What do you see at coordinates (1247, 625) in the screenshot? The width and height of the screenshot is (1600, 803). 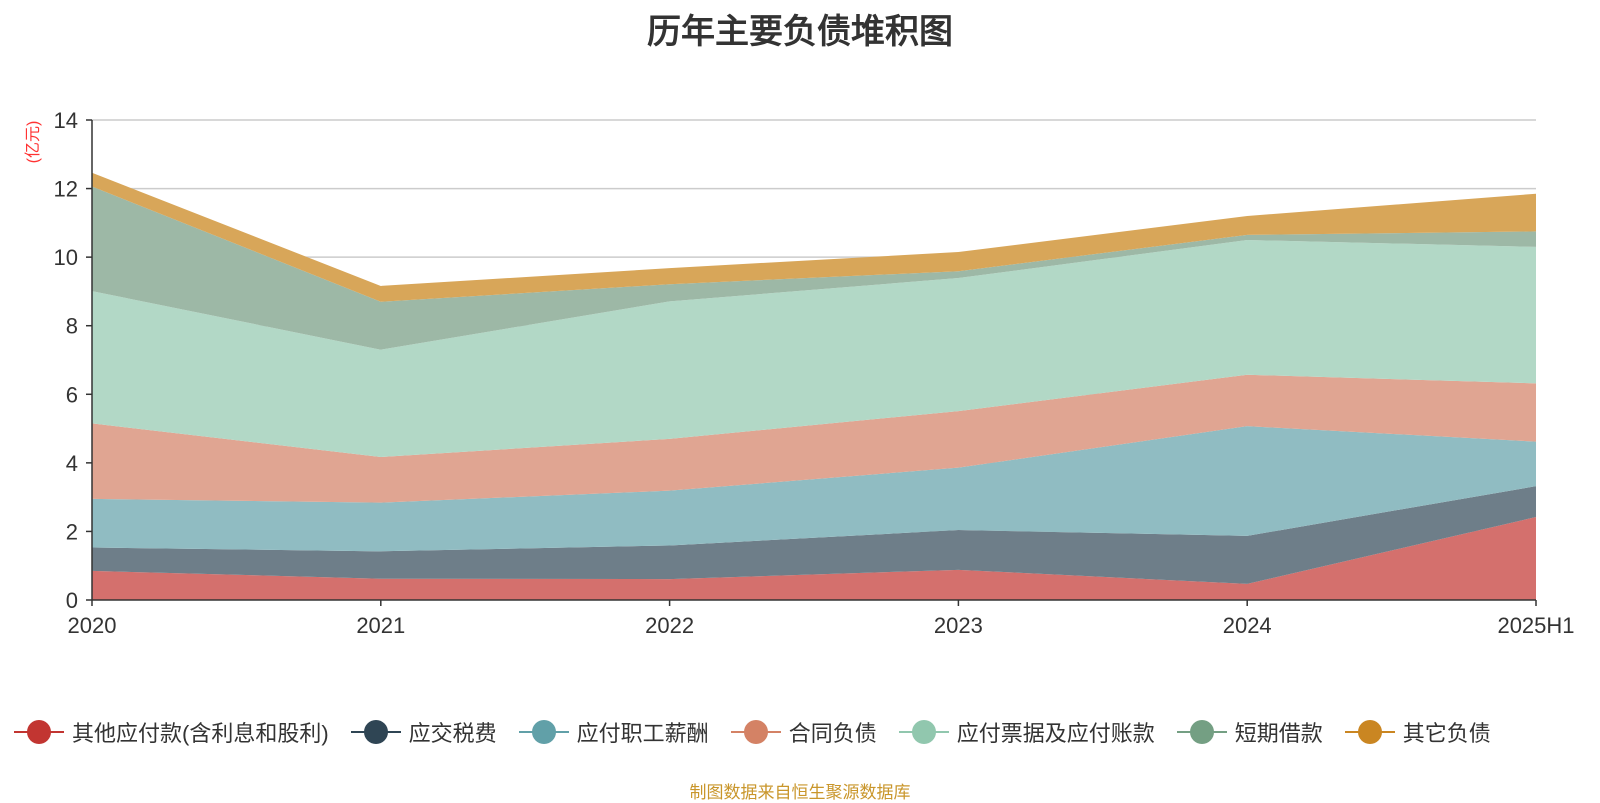 I see `x-tick-label: 2024` at bounding box center [1247, 625].